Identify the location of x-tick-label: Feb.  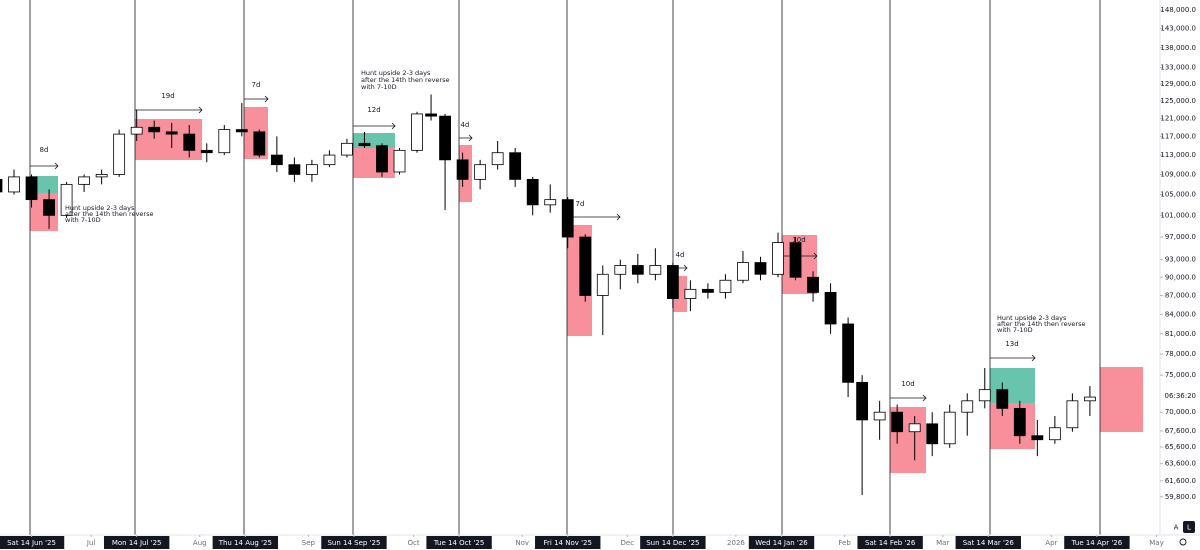
(844, 543).